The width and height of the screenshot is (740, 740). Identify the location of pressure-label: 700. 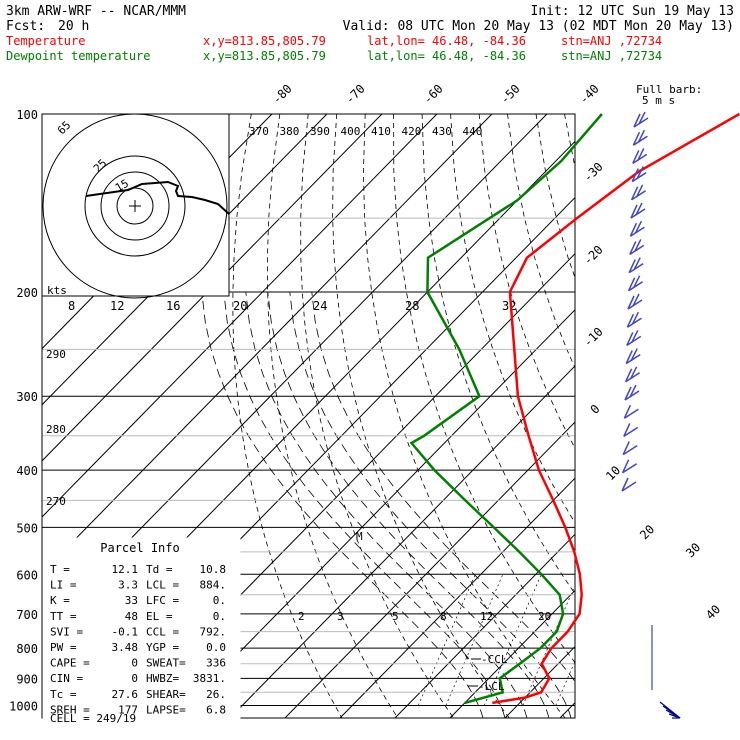
(27, 615).